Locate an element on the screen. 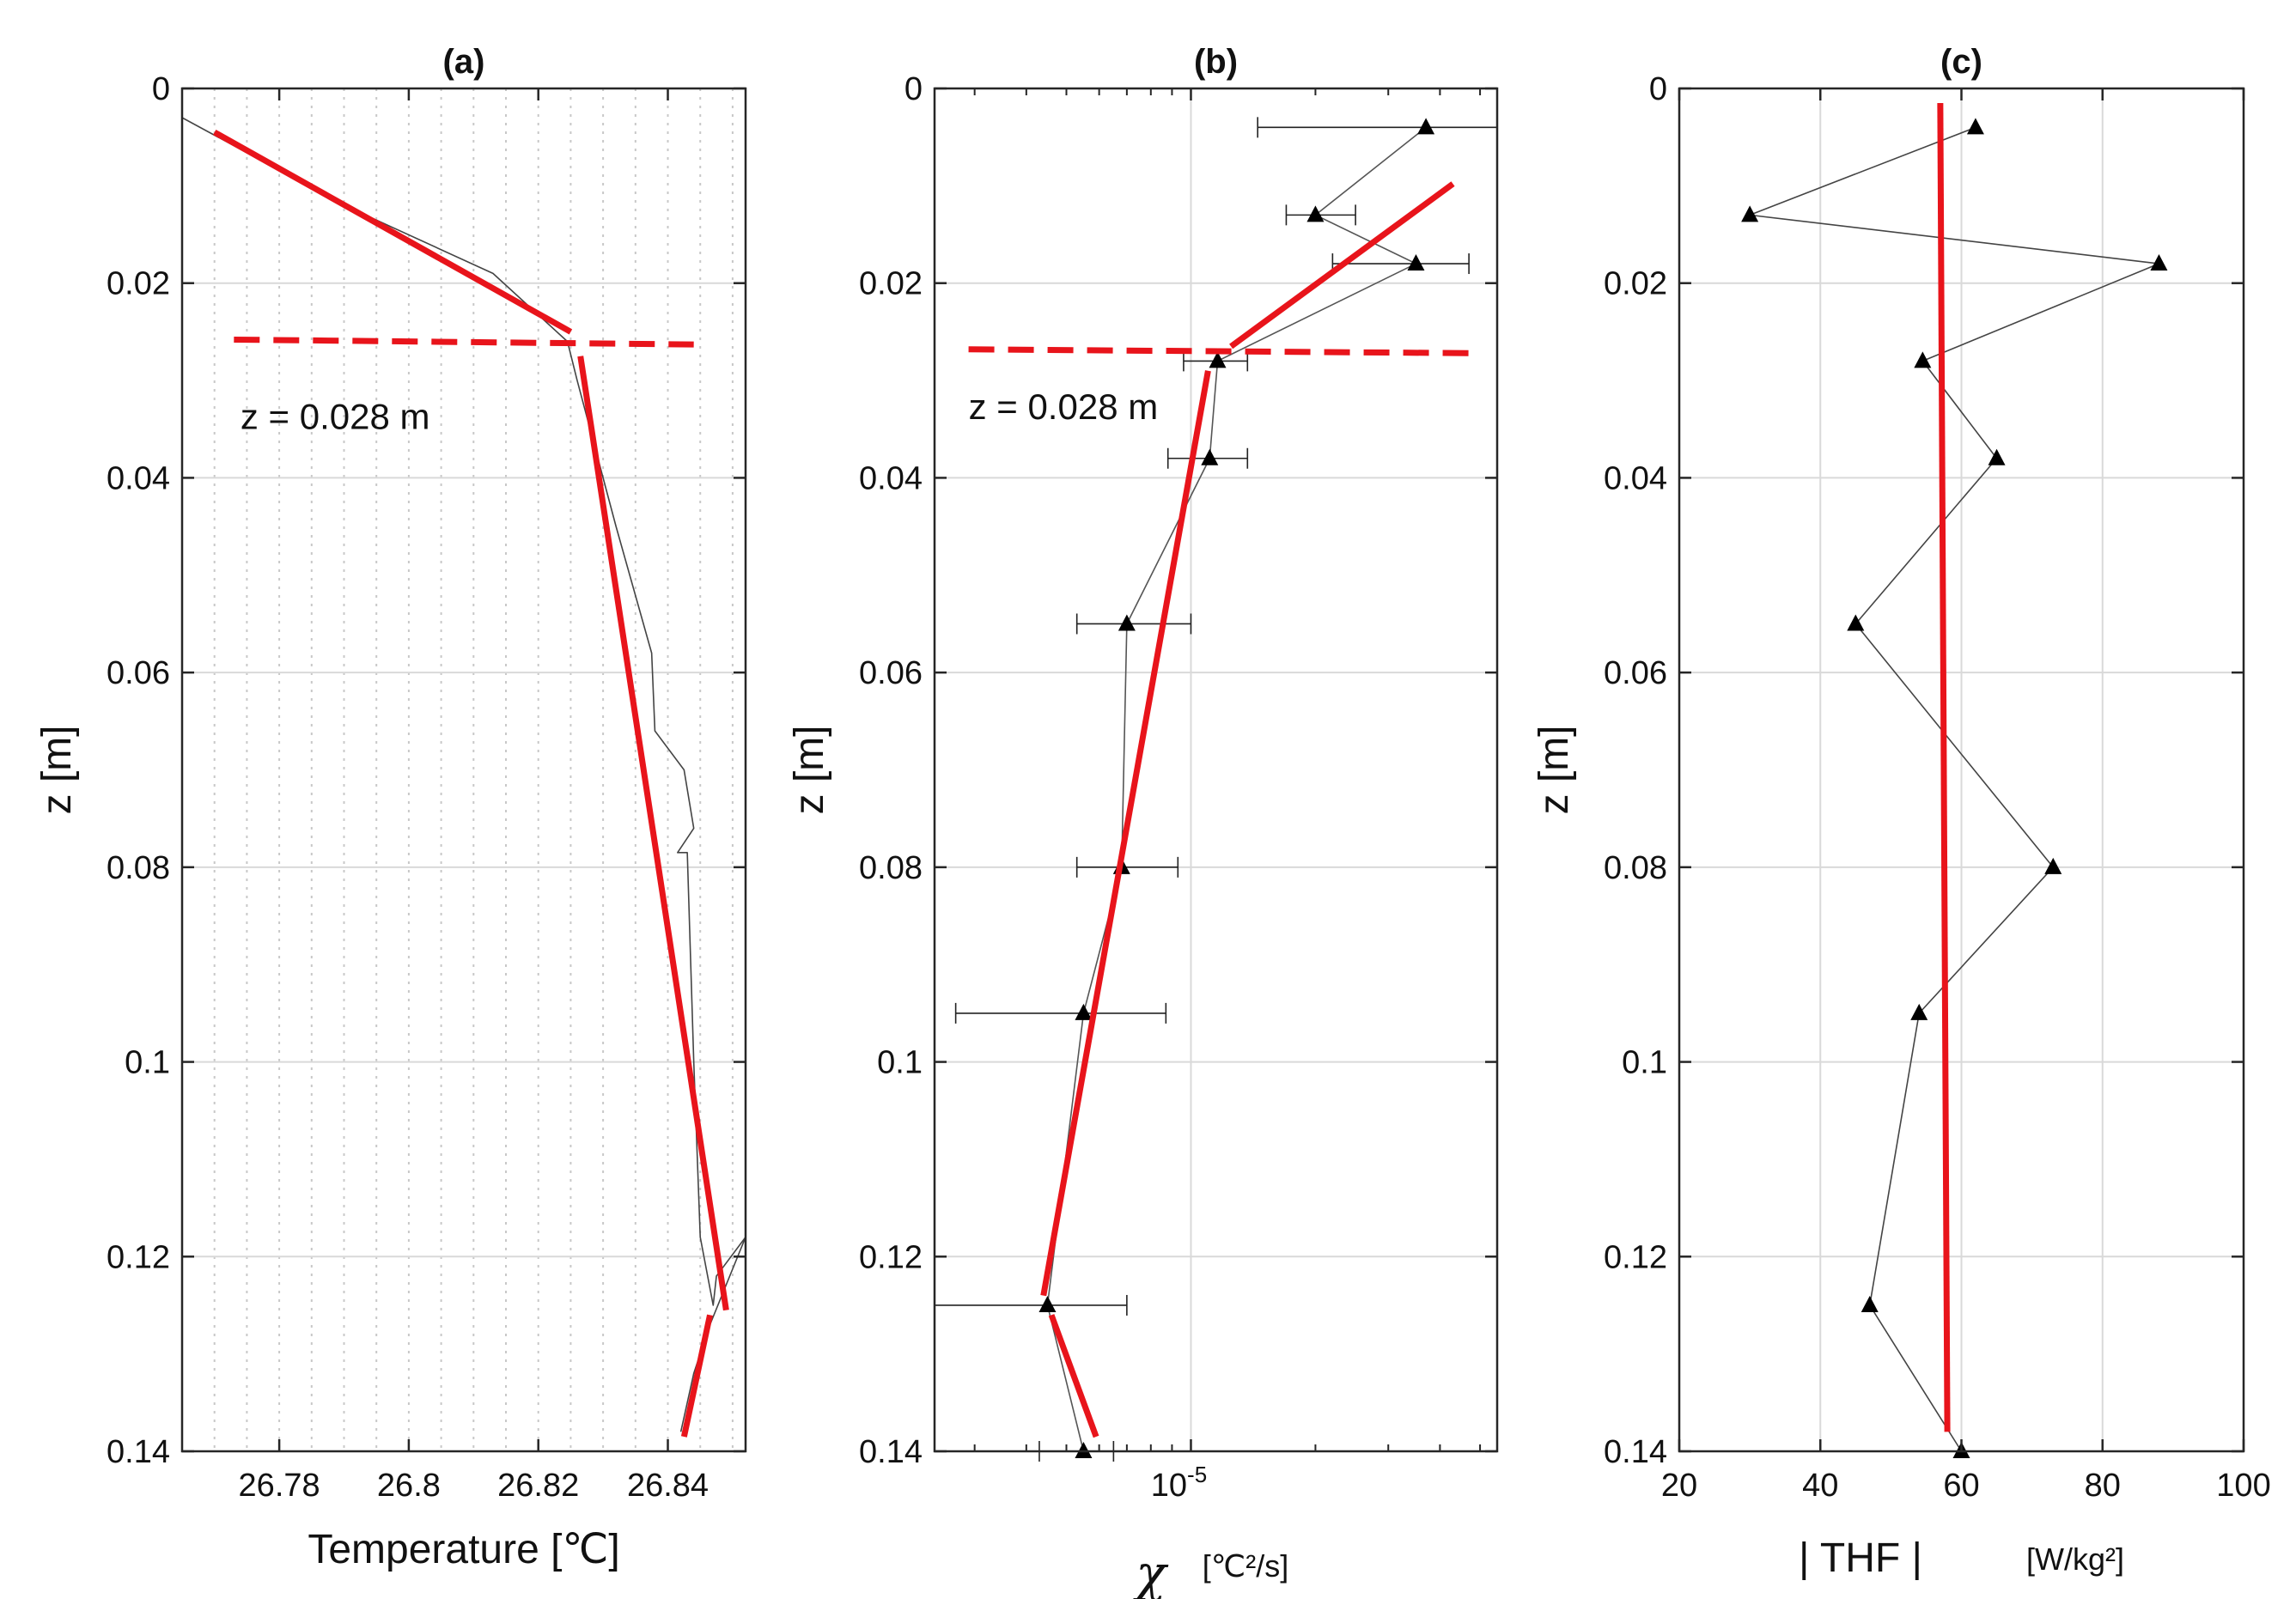  panel-3-y-tick-label: 0.1 is located at coordinates (1645, 1063).